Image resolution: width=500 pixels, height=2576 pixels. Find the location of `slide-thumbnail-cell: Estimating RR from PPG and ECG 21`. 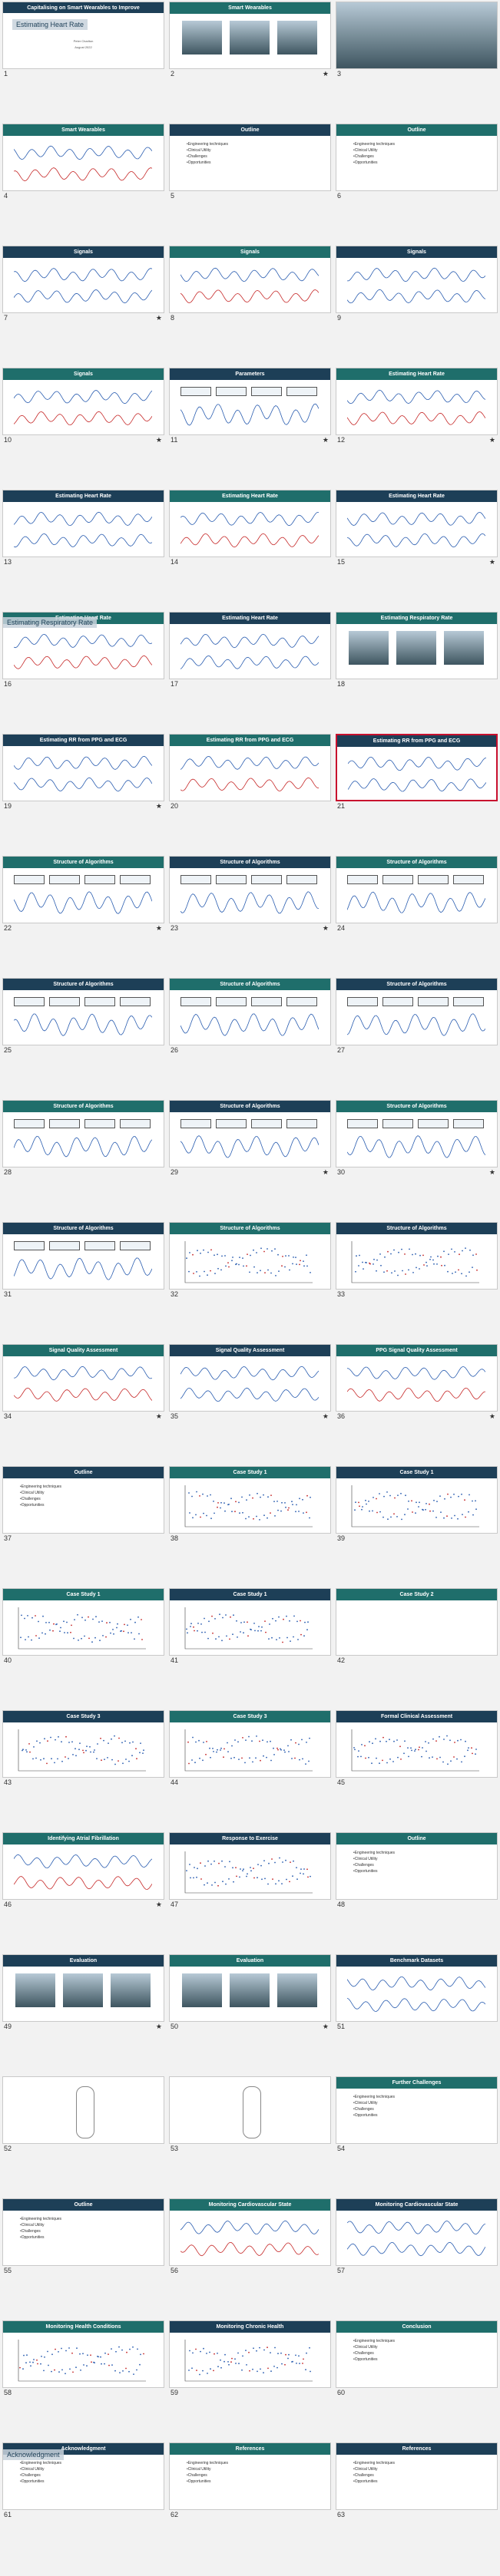

slide-thumbnail-cell: Estimating RR from PPG and ECG 21 is located at coordinates (417, 774).